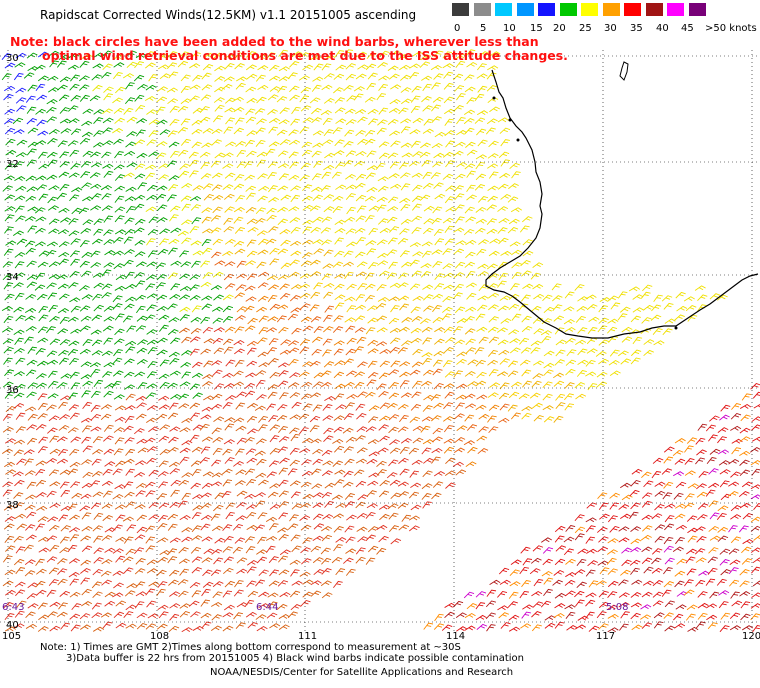 Image resolution: width=760 pixels, height=688 pixels. Describe the element at coordinates (12, 505) in the screenshot. I see `lat-label: 38` at that location.